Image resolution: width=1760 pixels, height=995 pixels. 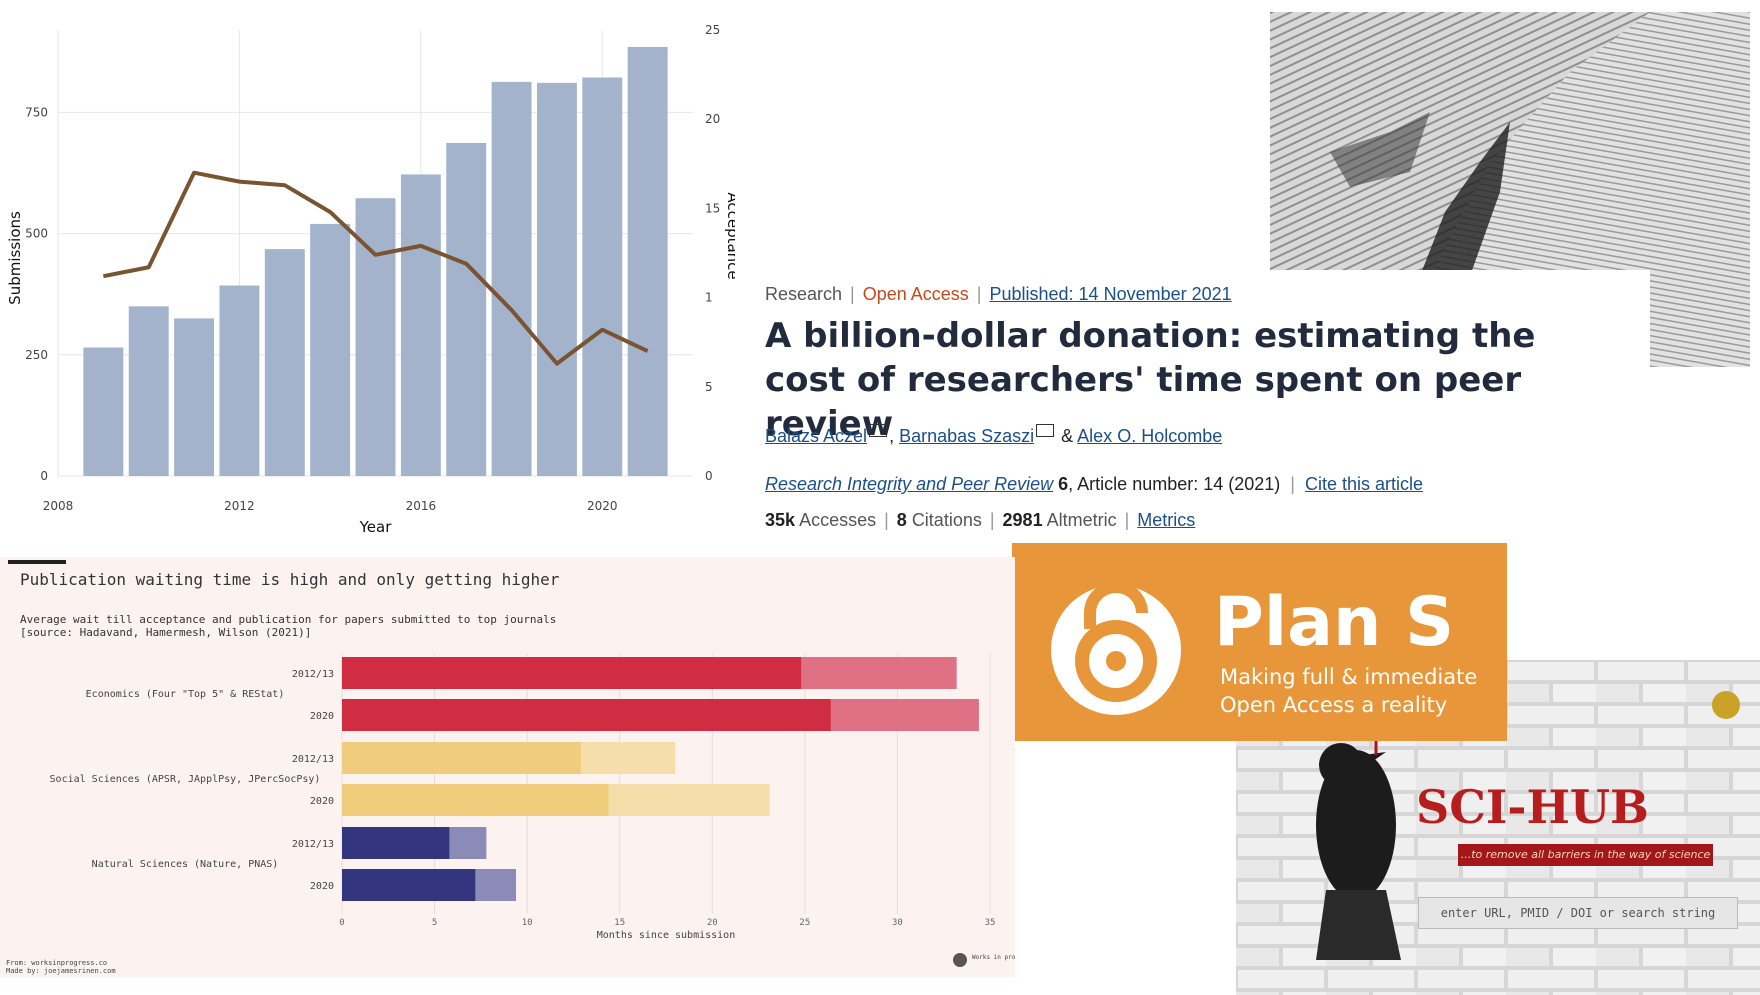 I want to click on published-date-link: Published: 14 November 2021, so click(x=1110, y=294).